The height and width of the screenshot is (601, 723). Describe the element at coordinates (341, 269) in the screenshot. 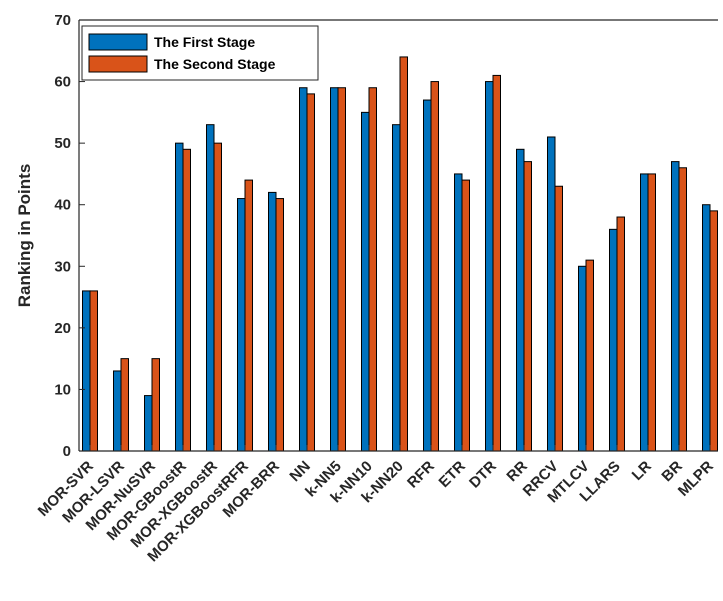

I see `bar-second-stage-k-nn5` at that location.